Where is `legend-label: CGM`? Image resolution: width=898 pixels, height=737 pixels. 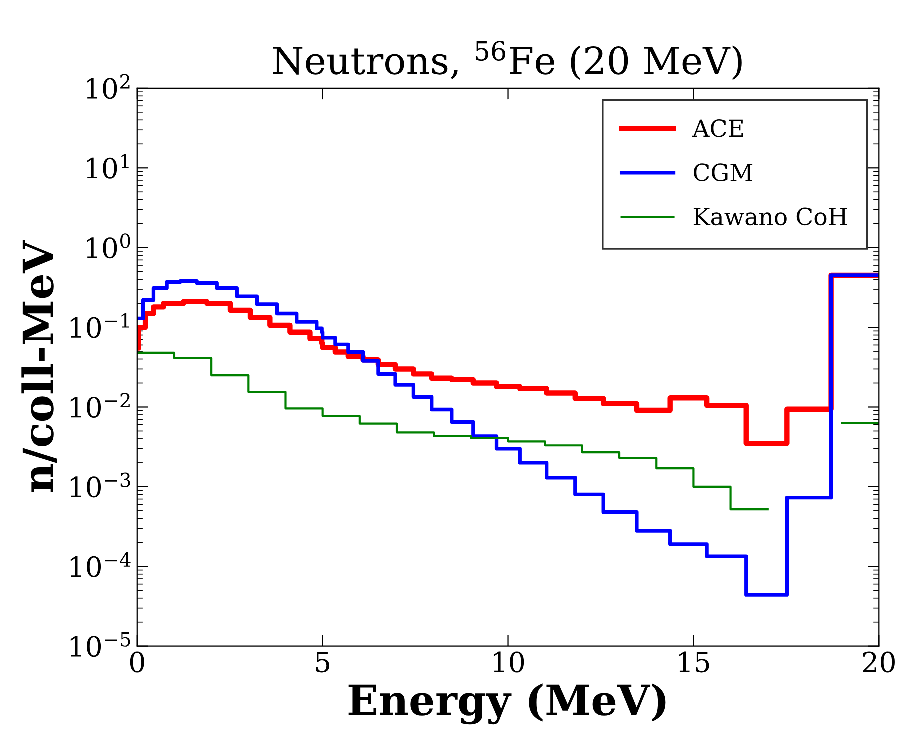
legend-label: CGM is located at coordinates (723, 173).